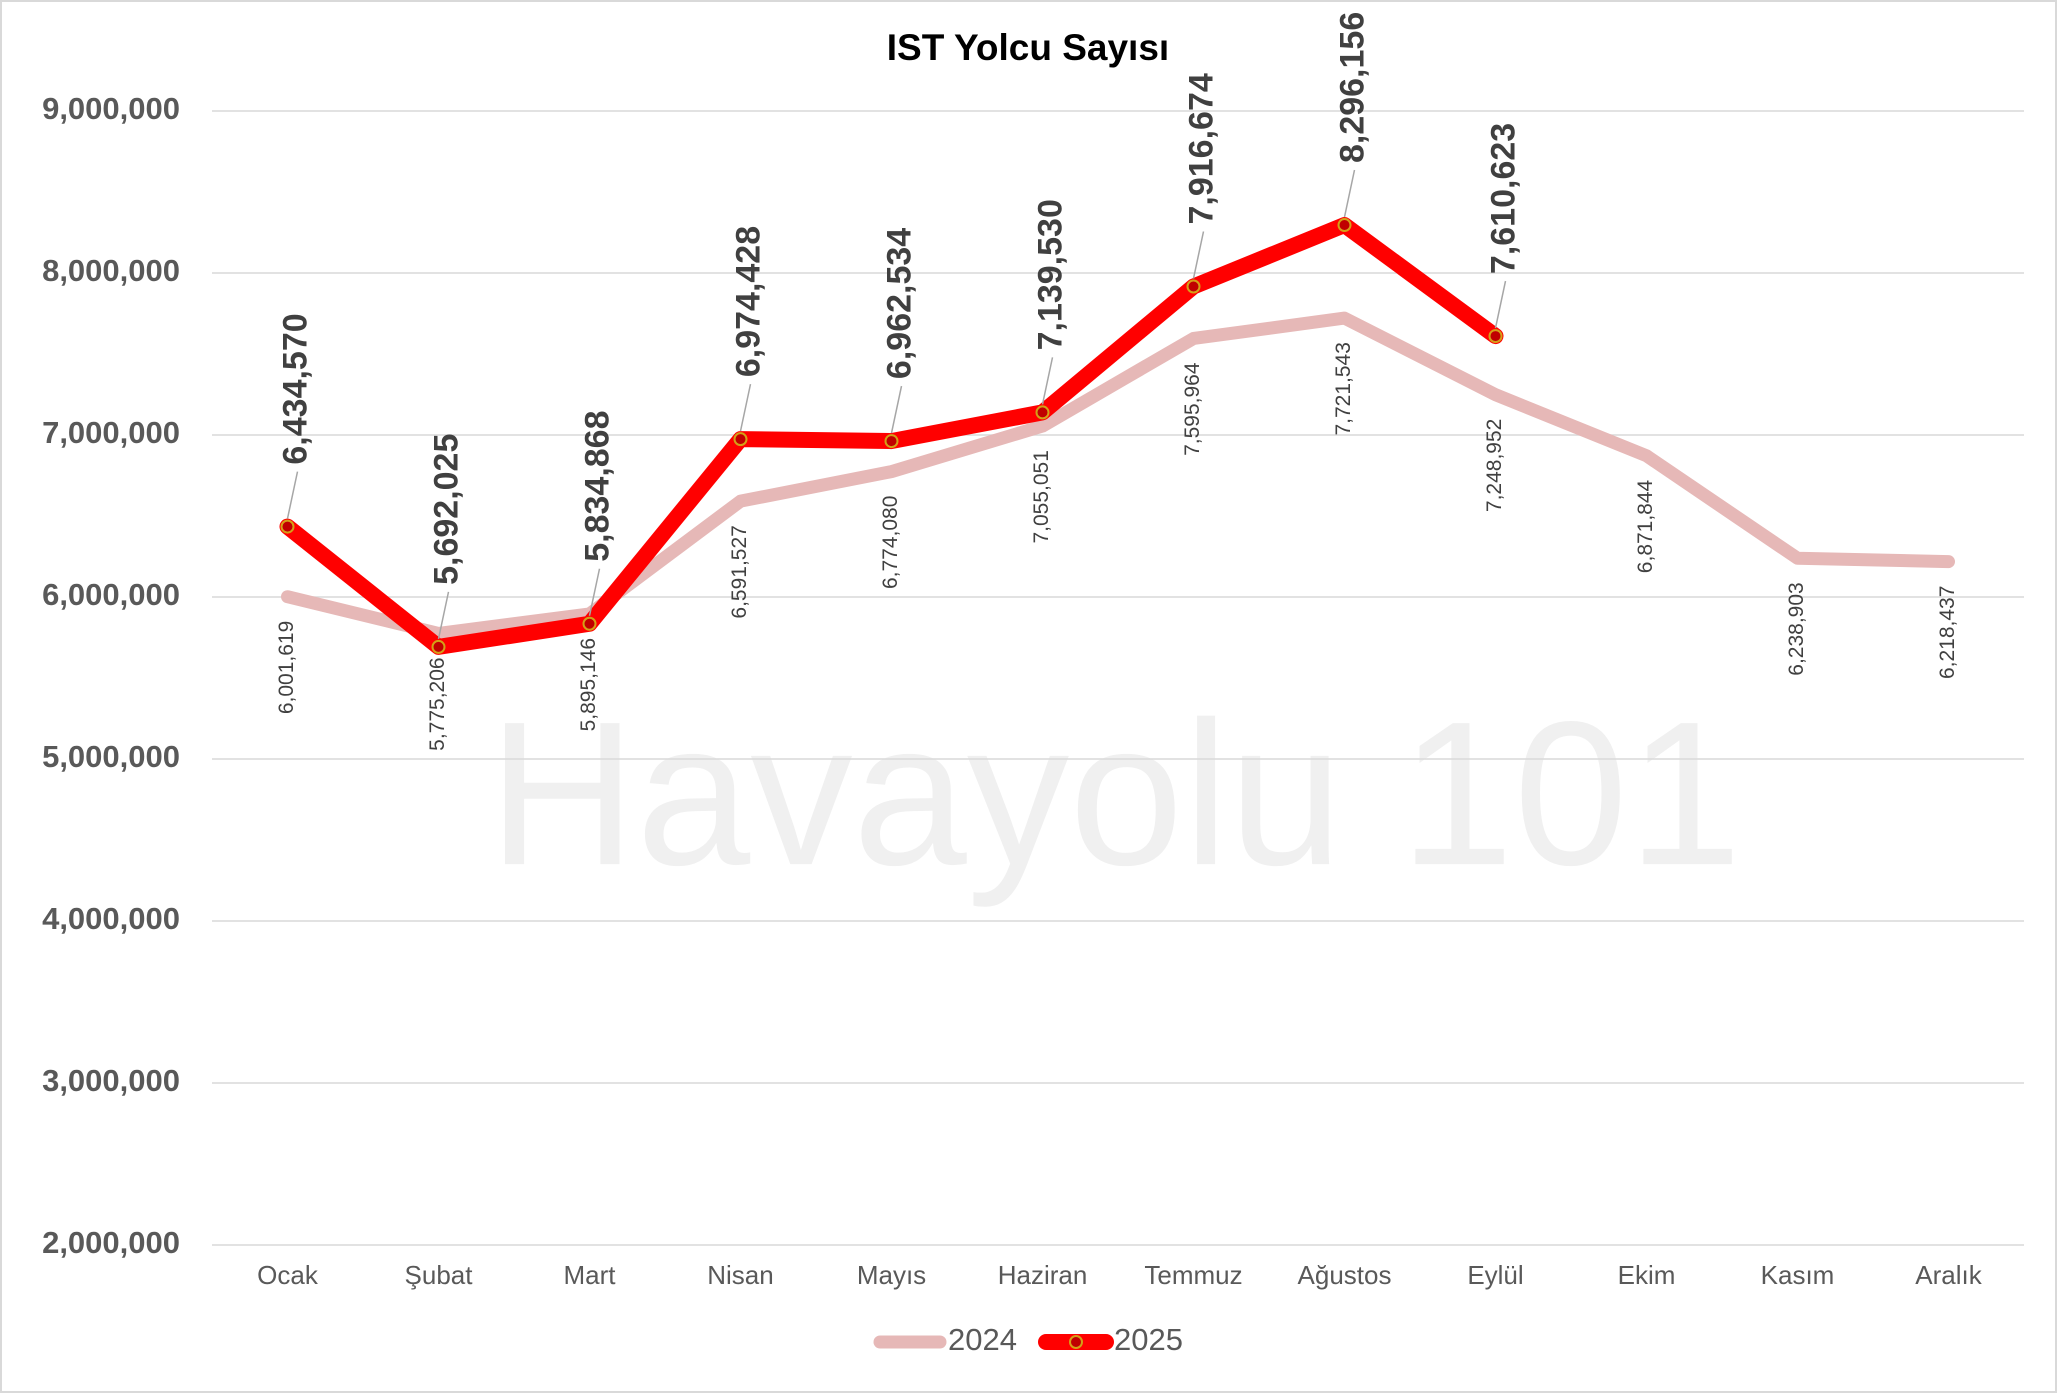 The width and height of the screenshot is (2057, 1393). Describe the element at coordinates (111, 756) in the screenshot. I see `y-tick-label: 5,000,000` at that location.